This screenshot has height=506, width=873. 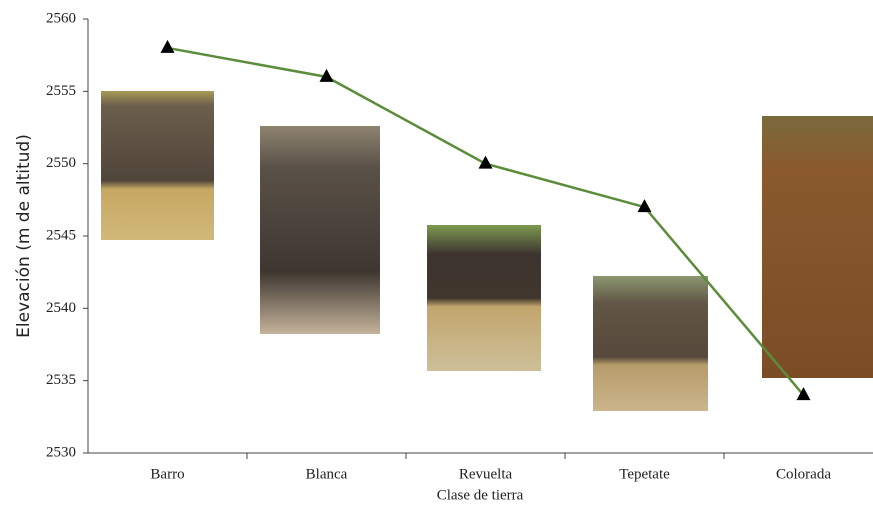 What do you see at coordinates (61, 163) in the screenshot?
I see `y-tick-label: 2550` at bounding box center [61, 163].